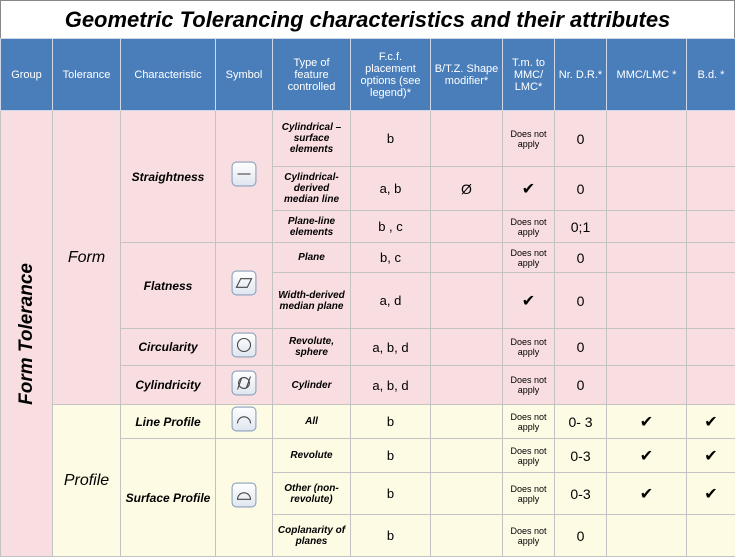 The image size is (735, 557). I want to click on shape-cell: Ø, so click(467, 189).